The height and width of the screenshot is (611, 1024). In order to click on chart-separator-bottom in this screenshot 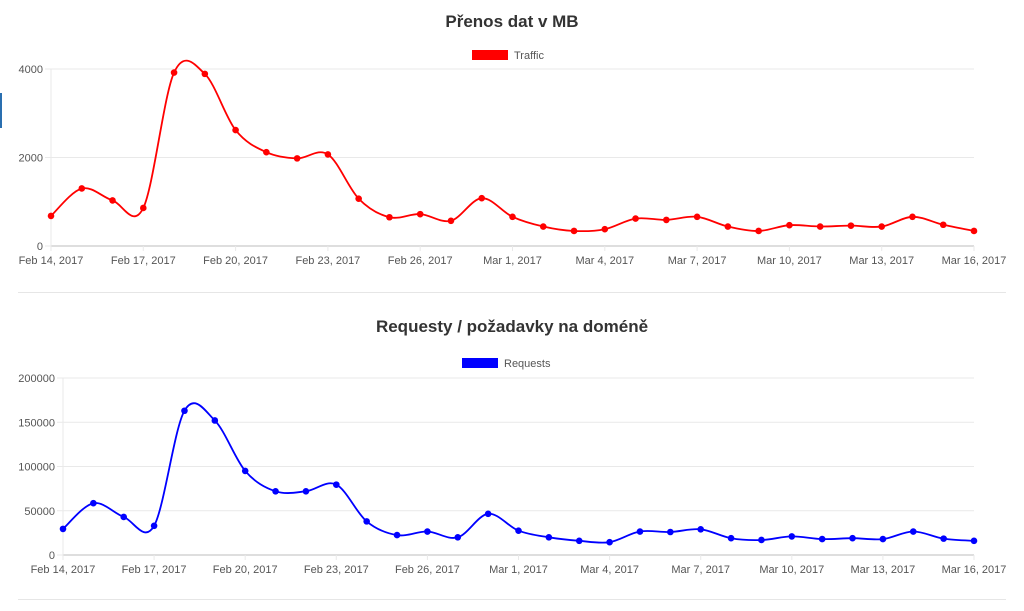, I will do `click(512, 599)`.